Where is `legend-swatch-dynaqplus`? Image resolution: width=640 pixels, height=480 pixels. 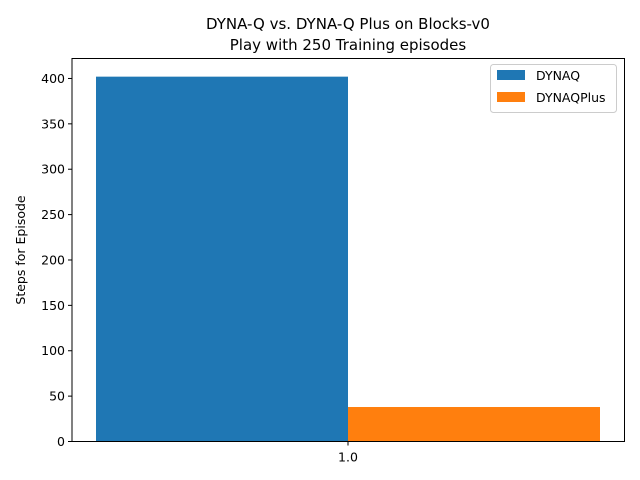 legend-swatch-dynaqplus is located at coordinates (511, 97).